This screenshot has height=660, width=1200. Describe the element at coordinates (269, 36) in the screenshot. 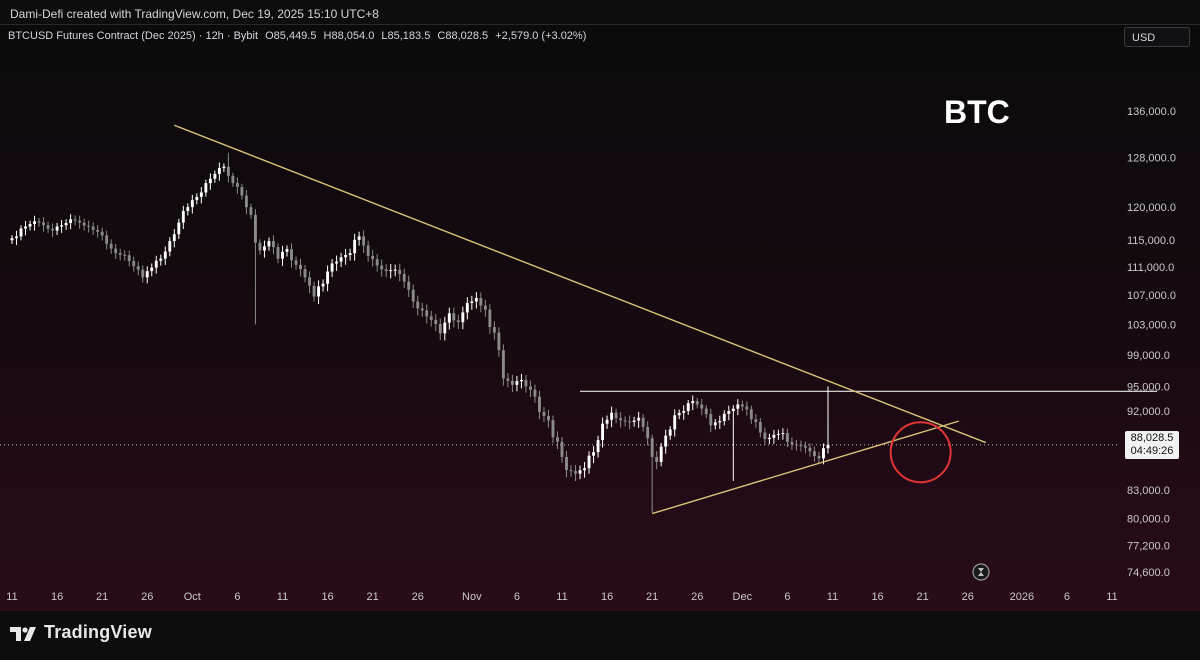

I see `open-label: O` at that location.